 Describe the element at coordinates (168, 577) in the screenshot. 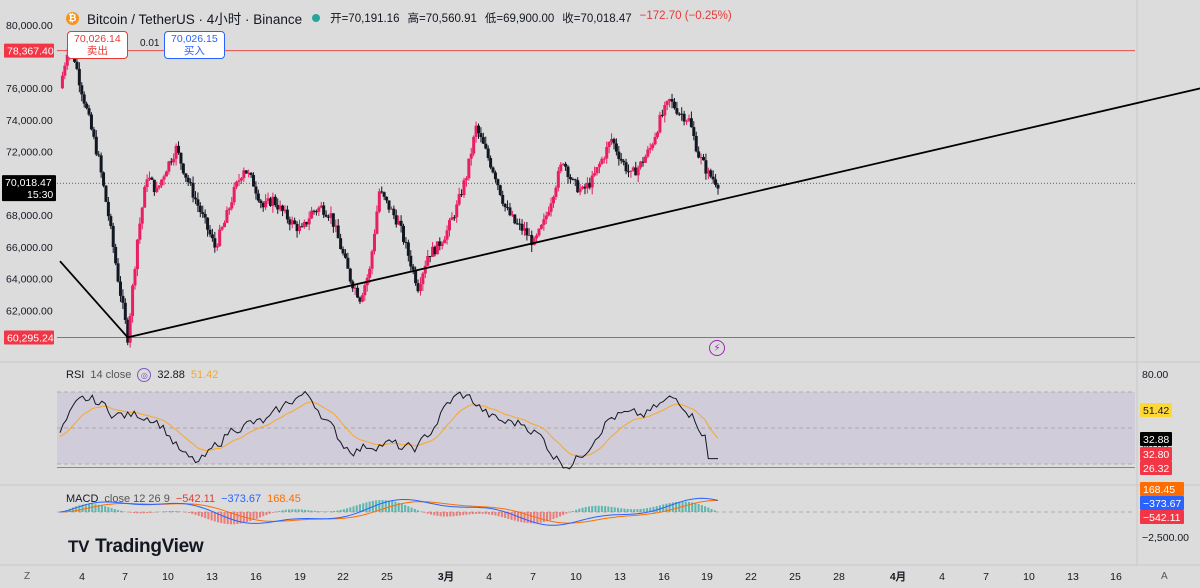

I see `time-axis-label: 10` at that location.